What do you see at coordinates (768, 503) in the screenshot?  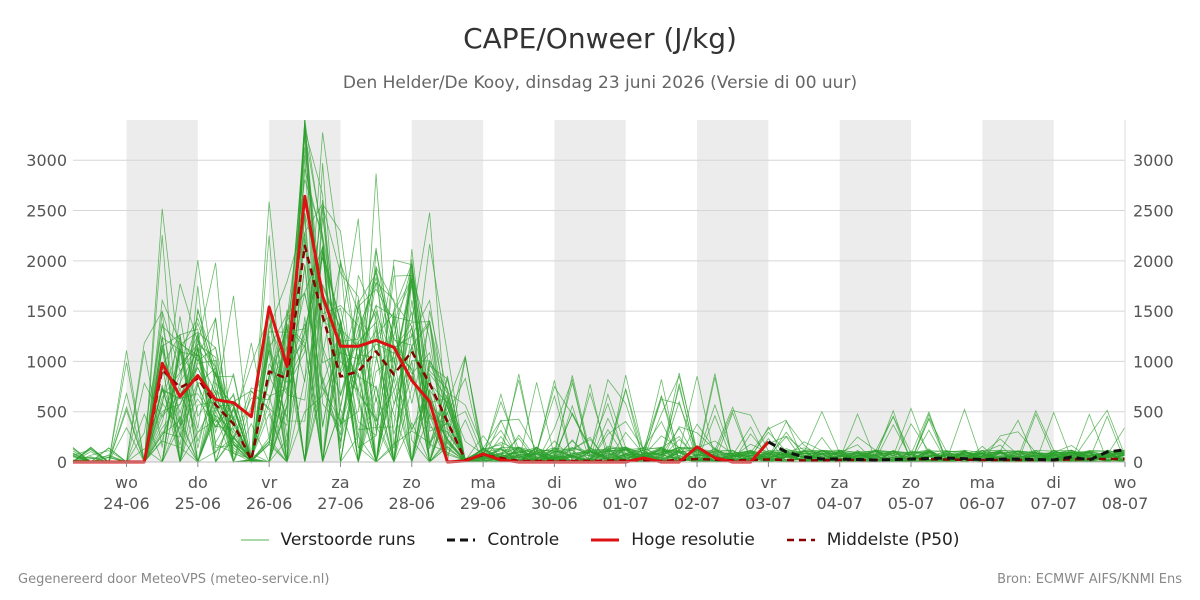 I see `x-tick-date: 03-07` at bounding box center [768, 503].